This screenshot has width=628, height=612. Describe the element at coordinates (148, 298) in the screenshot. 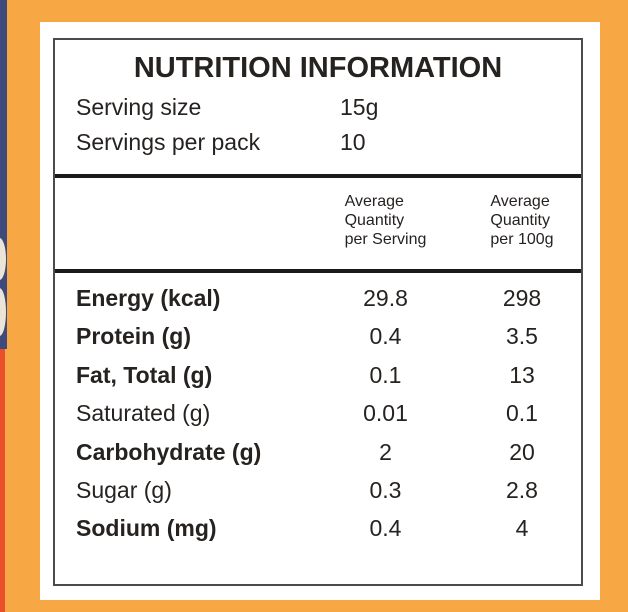

I see `nutrient-label: Energy (kcal)` at that location.